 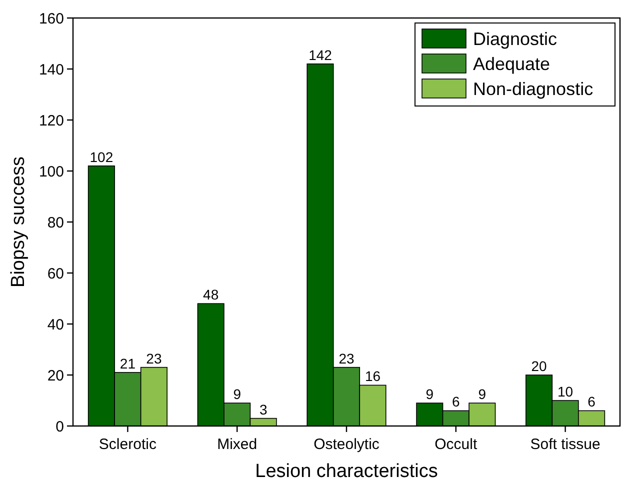 I want to click on x-tick-label: Mixed, so click(x=237, y=444).